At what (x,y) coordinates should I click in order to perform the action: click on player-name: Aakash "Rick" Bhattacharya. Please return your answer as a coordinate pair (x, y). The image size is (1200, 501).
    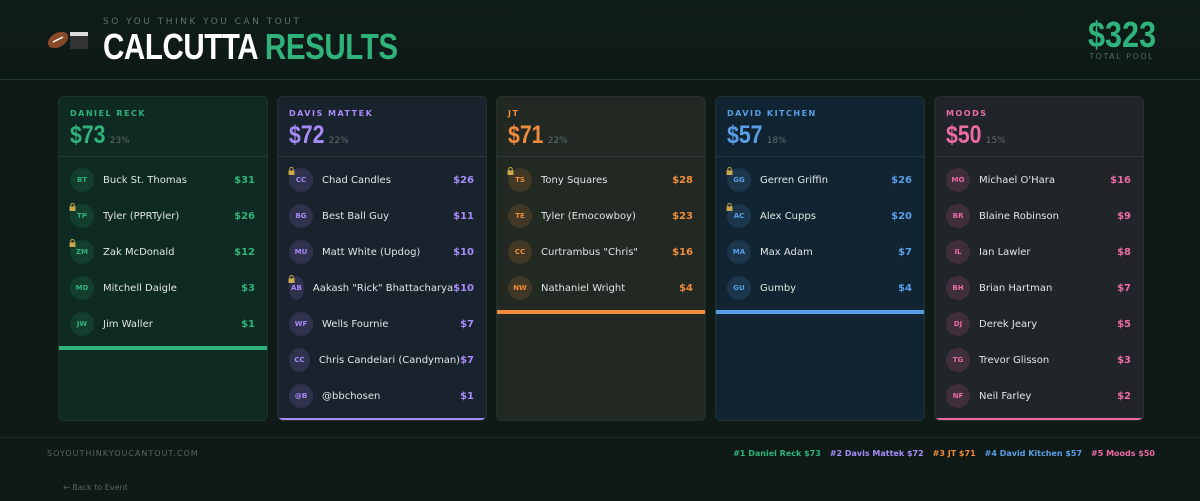
    Looking at the image, I should click on (383, 288).